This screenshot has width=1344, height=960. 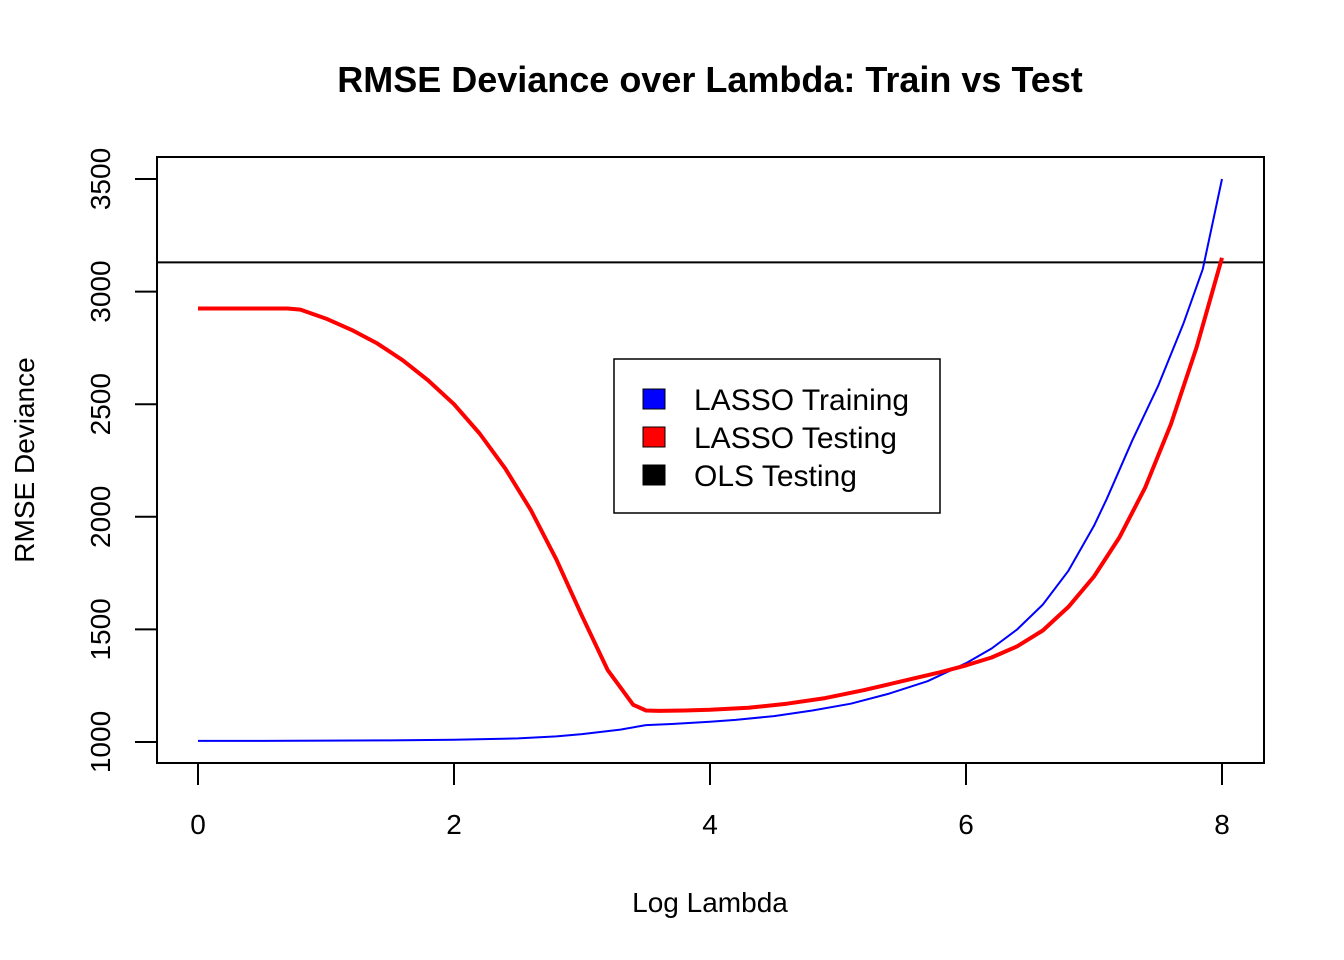 I want to click on y-tick-label: 1000, so click(x=100, y=742).